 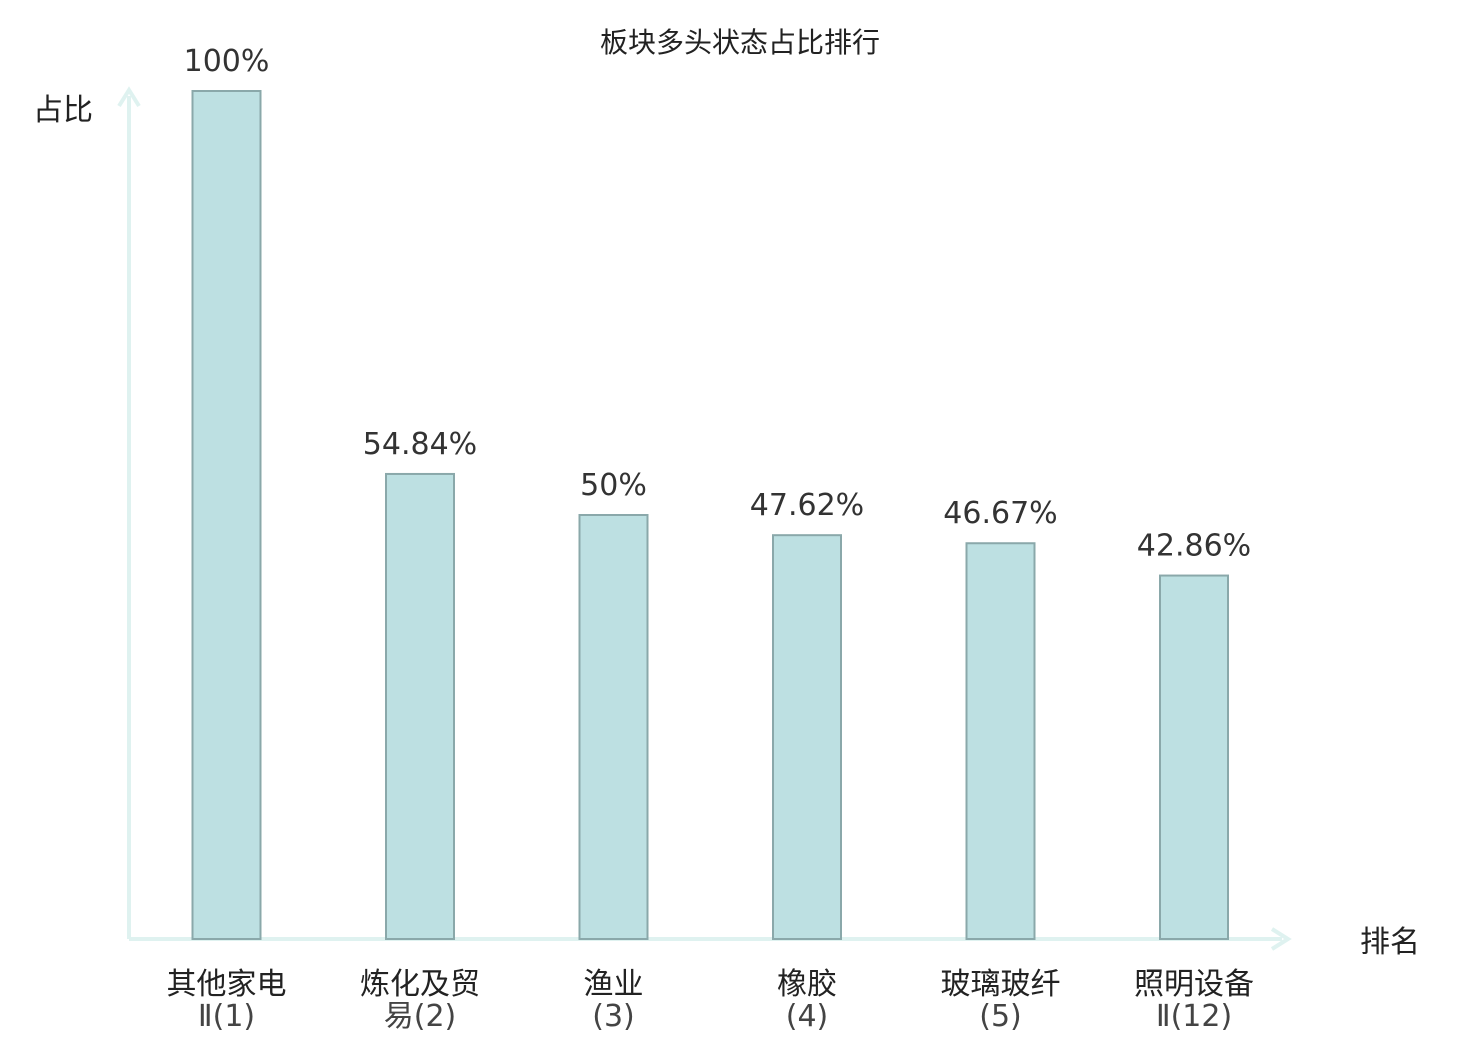 What do you see at coordinates (1194, 546) in the screenshot?
I see `value-label-6: 42.86%` at bounding box center [1194, 546].